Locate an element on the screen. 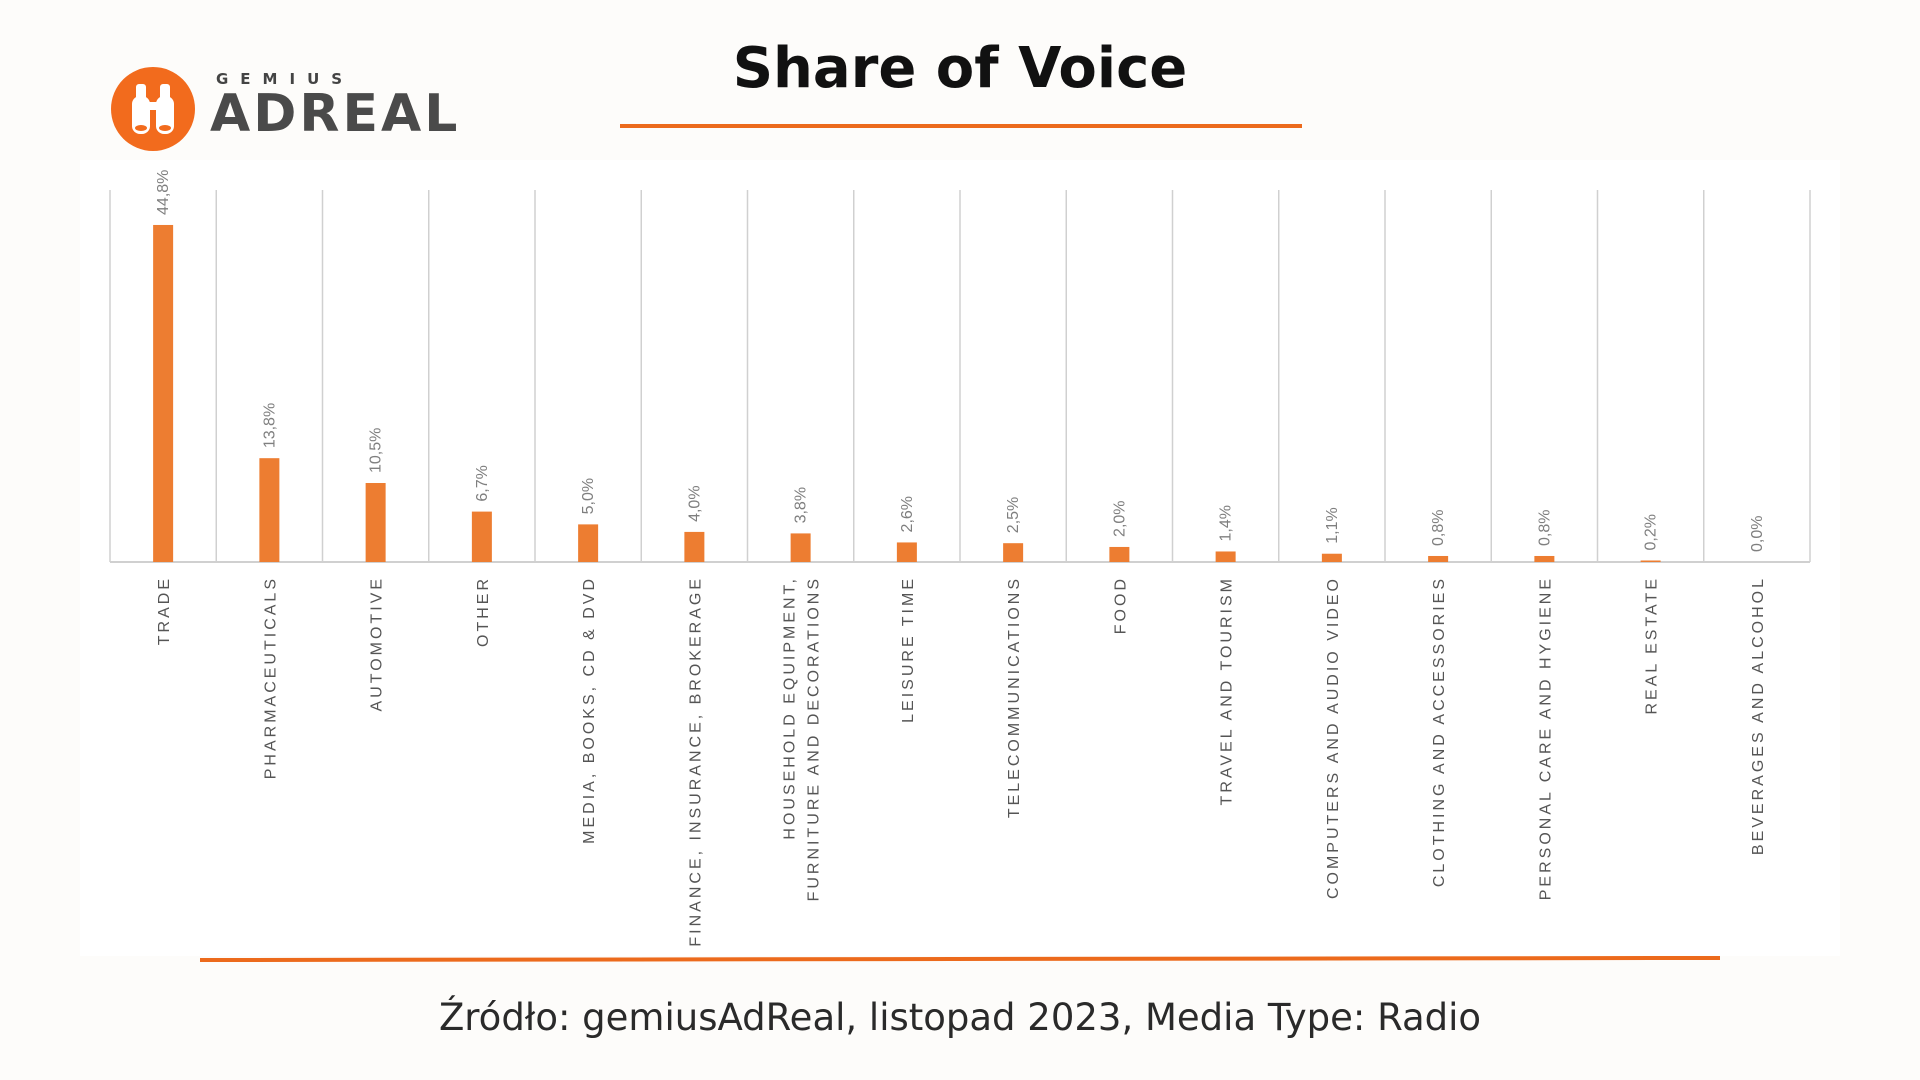  data-label: 0,0% is located at coordinates (1757, 534).